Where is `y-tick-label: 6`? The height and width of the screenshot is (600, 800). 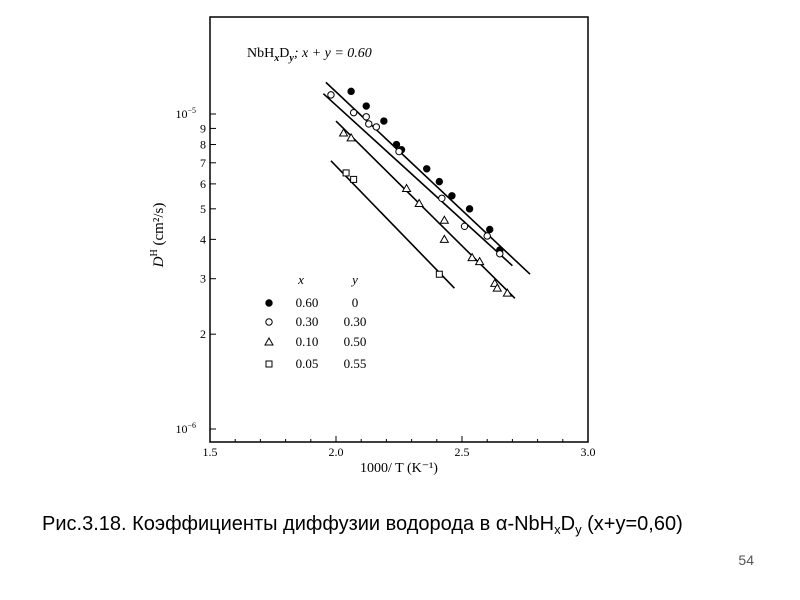 y-tick-label: 6 is located at coordinates (203, 184).